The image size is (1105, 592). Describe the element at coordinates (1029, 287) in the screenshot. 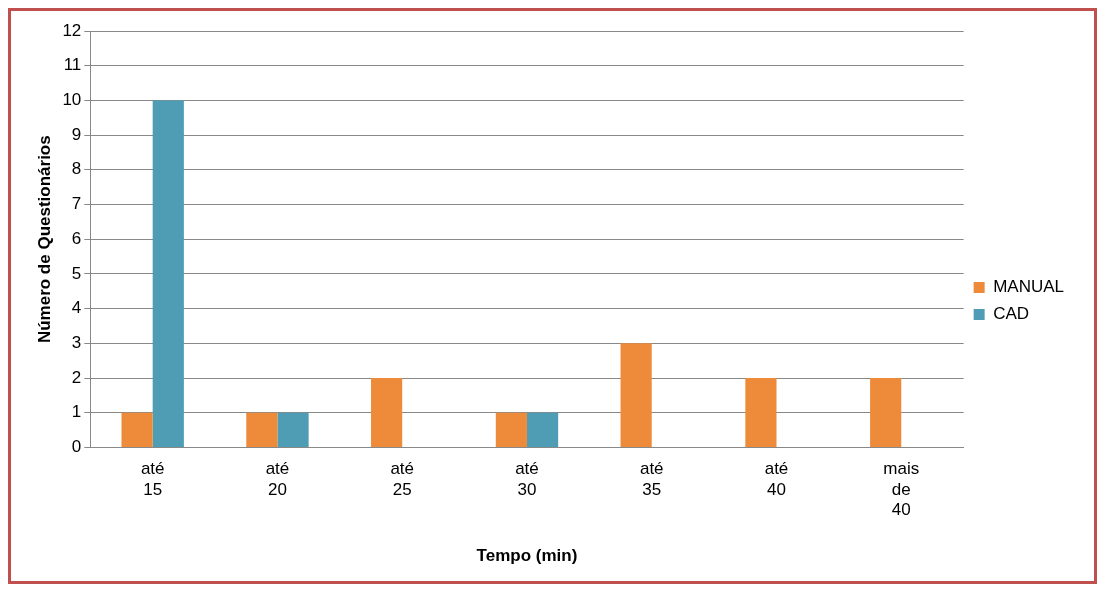

I see `legend-label: MANUAL` at that location.